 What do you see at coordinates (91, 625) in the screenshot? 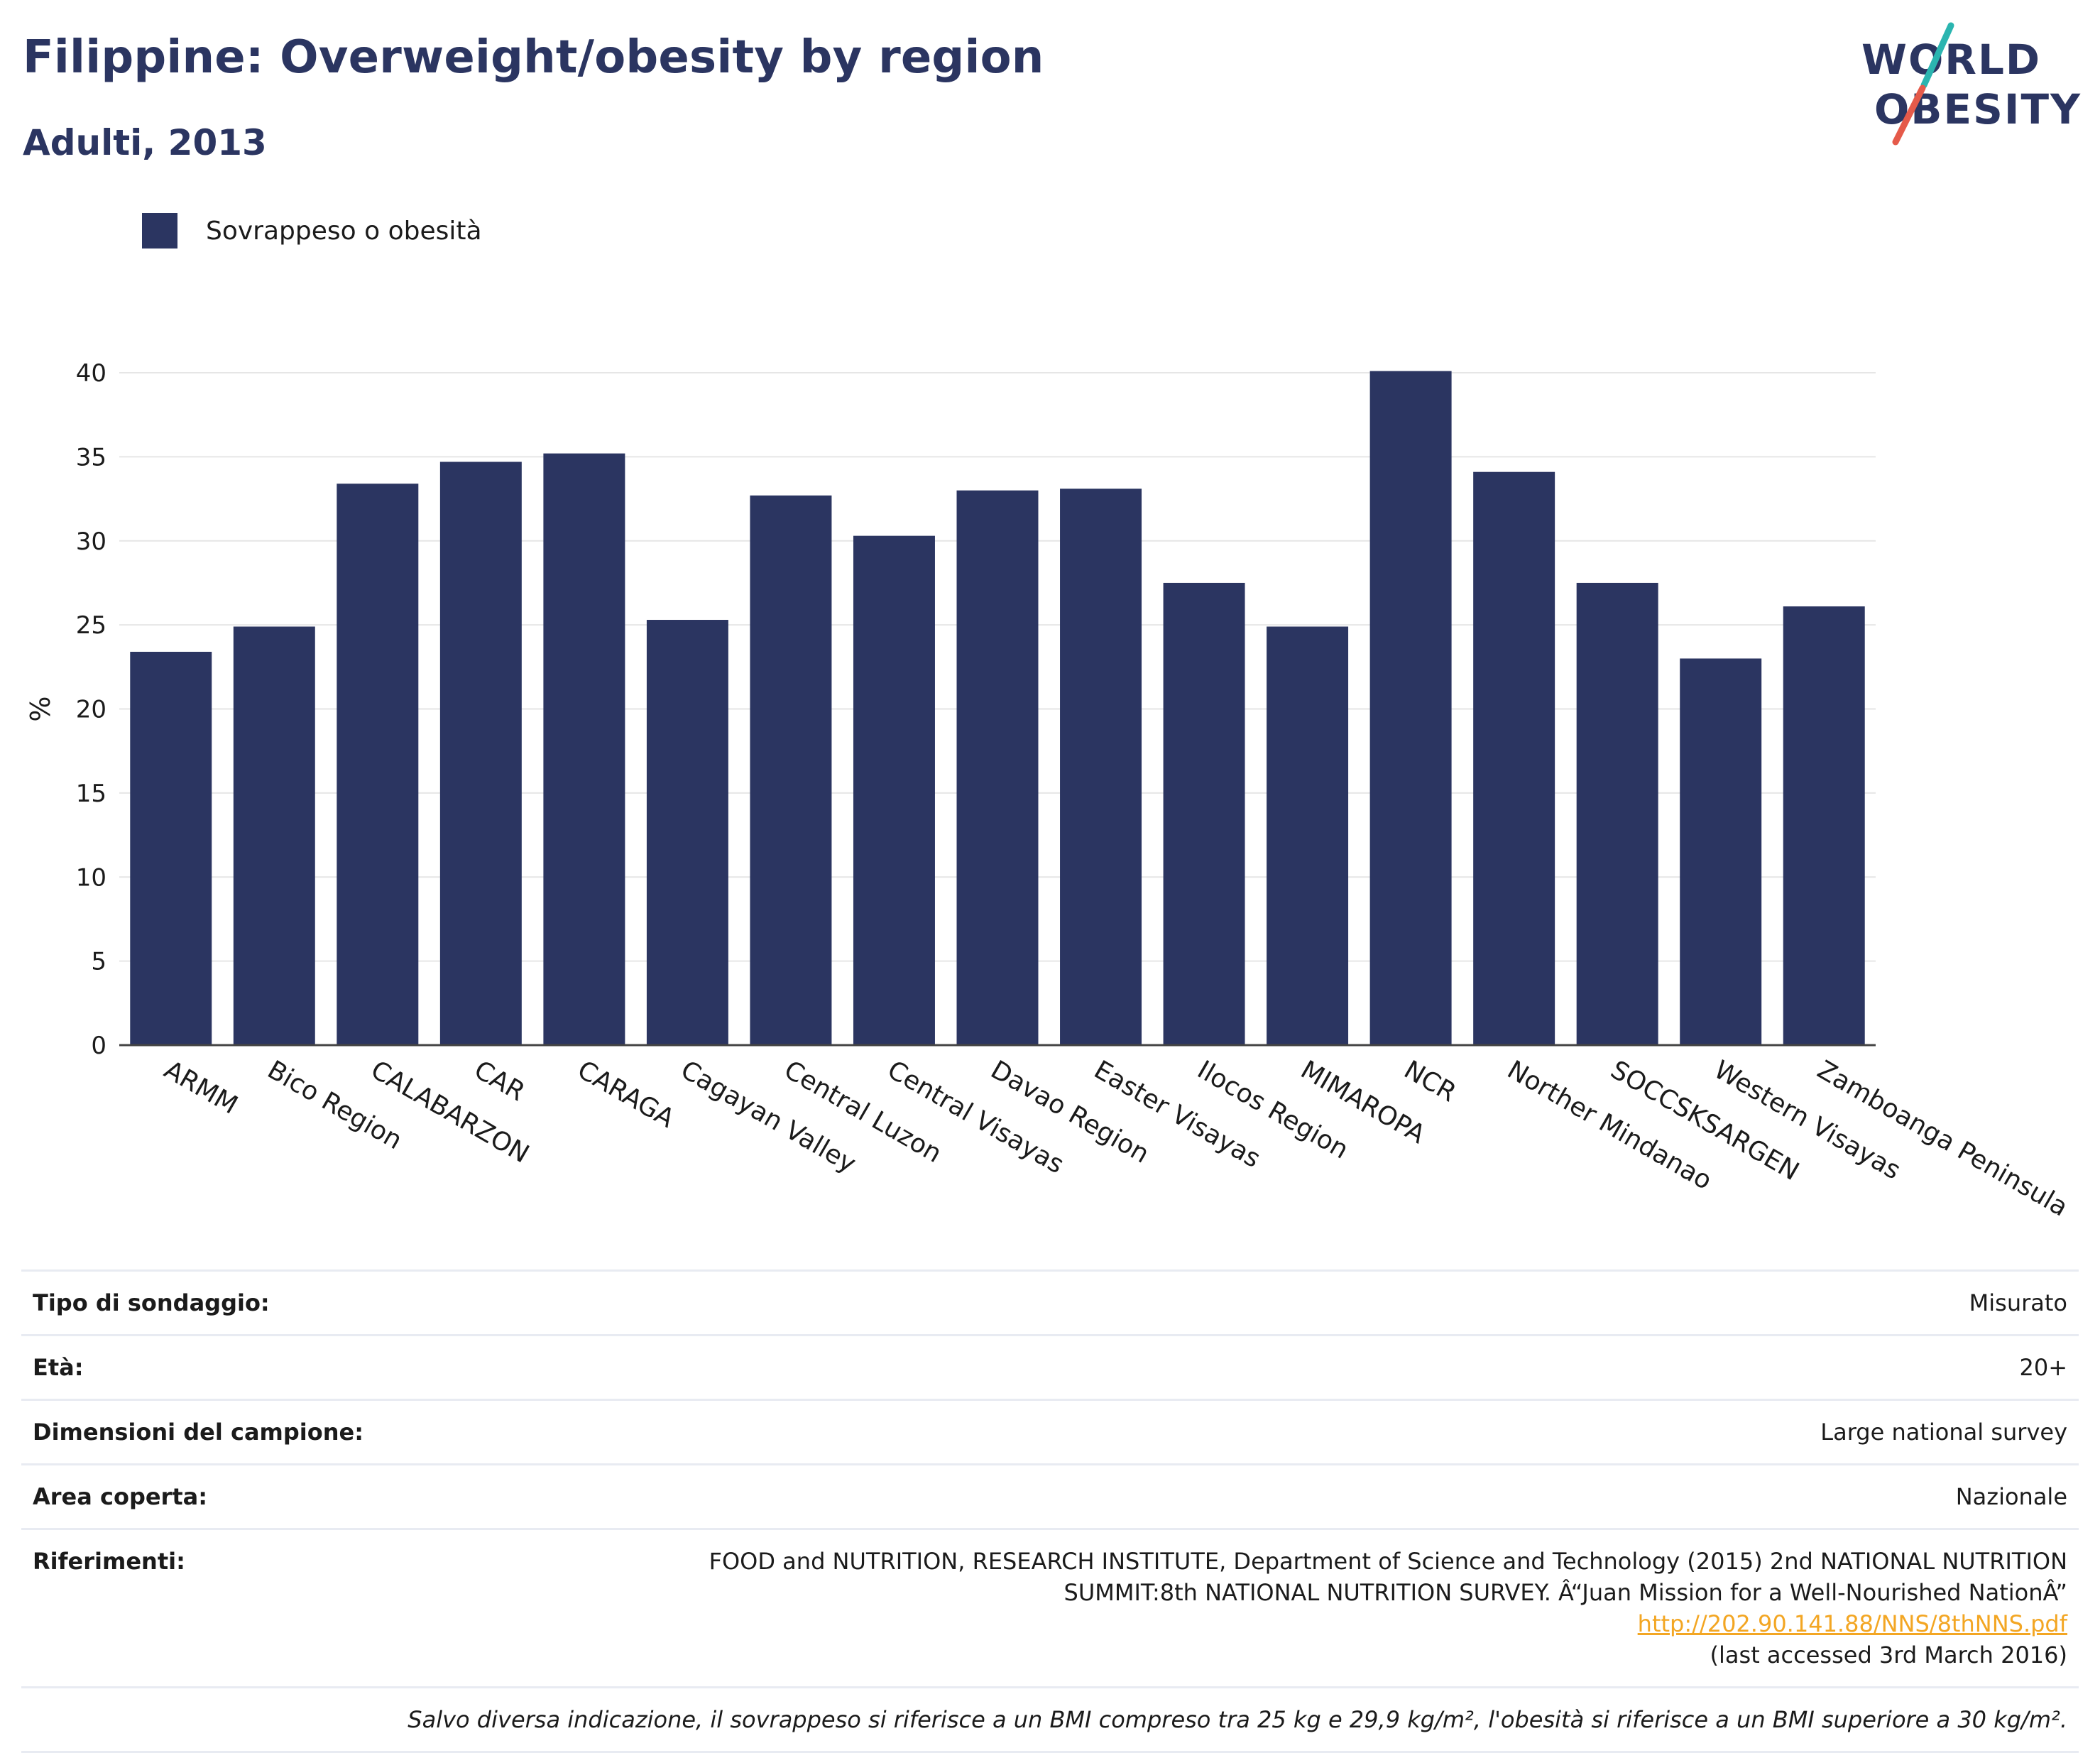
I see `y-tick-label: 25` at bounding box center [91, 625].